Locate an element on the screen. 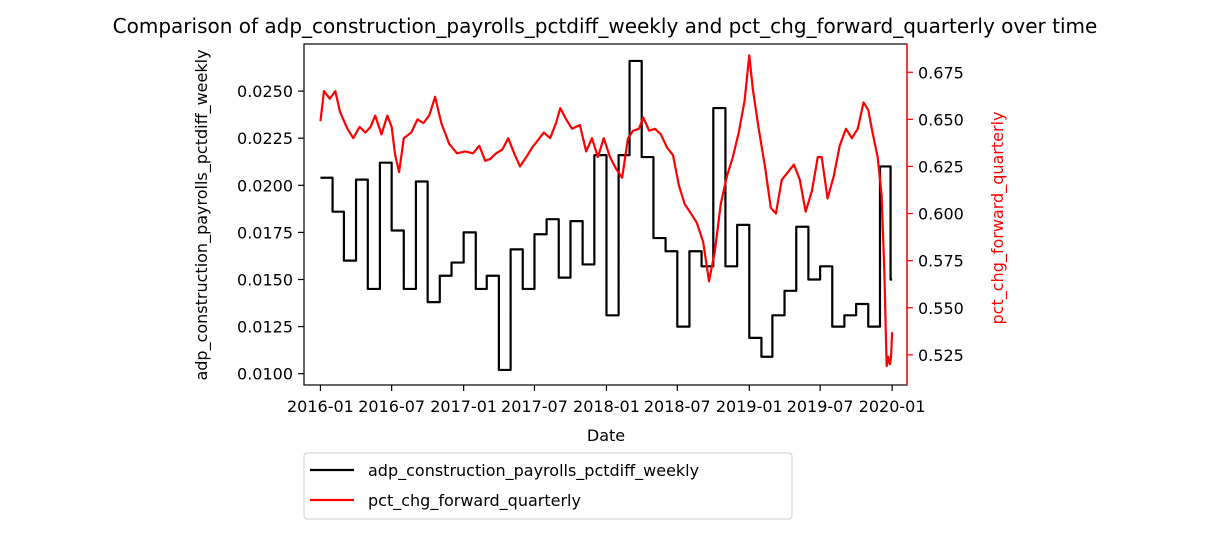 Image resolution: width=1211 pixels, height=534 pixels. y-left-tick-label: 0.0250 is located at coordinates (265, 91).